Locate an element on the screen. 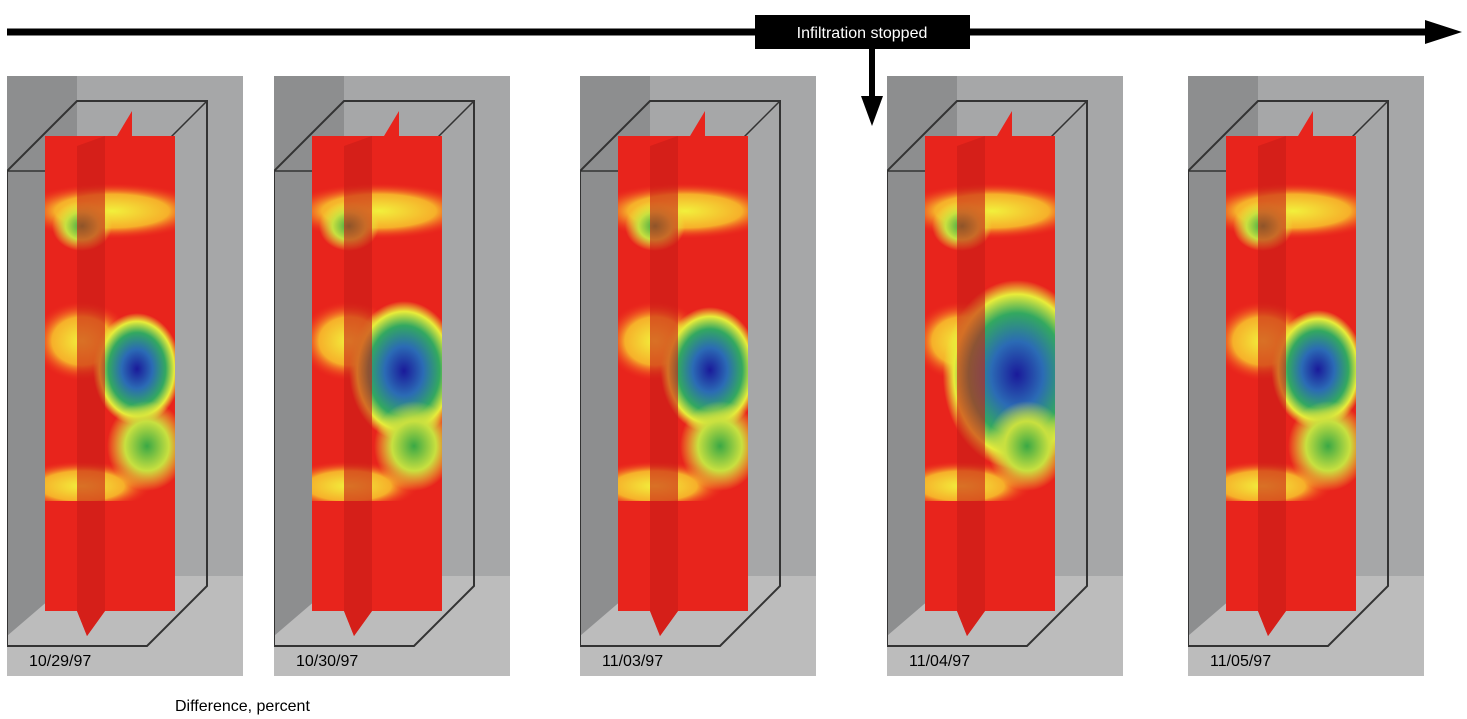 The width and height of the screenshot is (1467, 719). annotation-box is located at coordinates (862, 32).